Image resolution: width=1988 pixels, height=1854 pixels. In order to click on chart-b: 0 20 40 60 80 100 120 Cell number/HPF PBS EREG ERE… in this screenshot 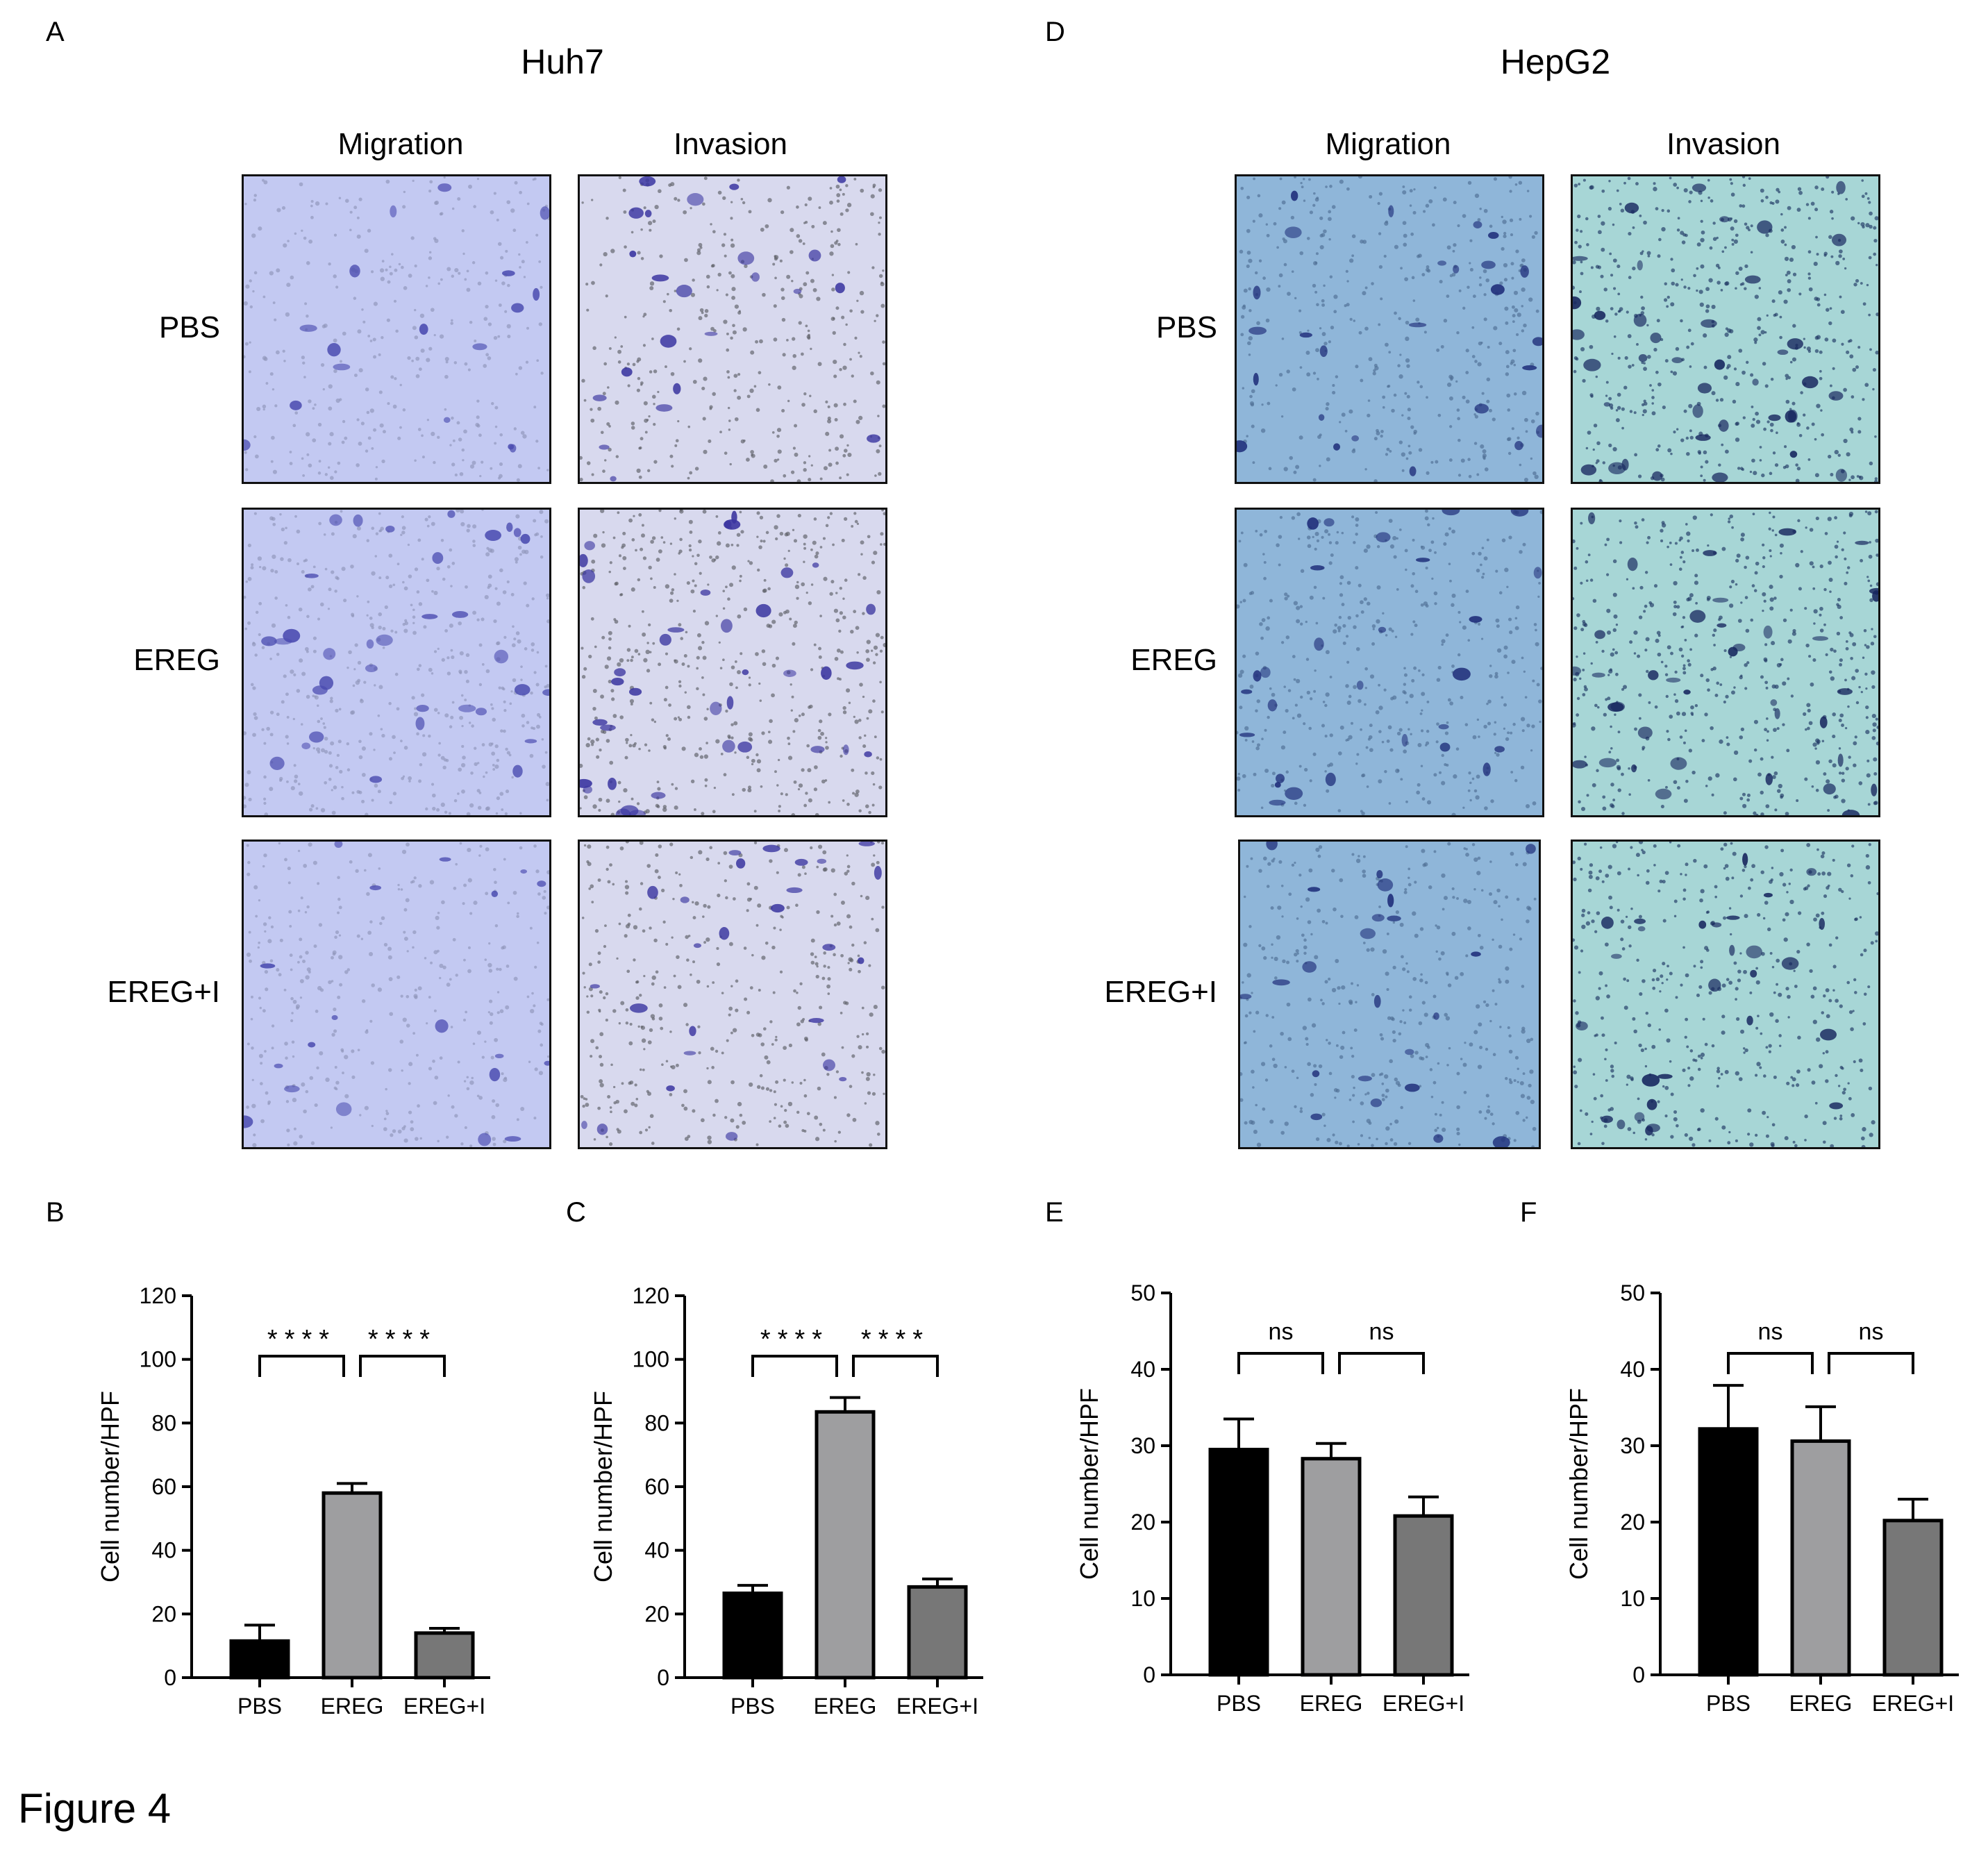, I will do `click(305, 1493)`.